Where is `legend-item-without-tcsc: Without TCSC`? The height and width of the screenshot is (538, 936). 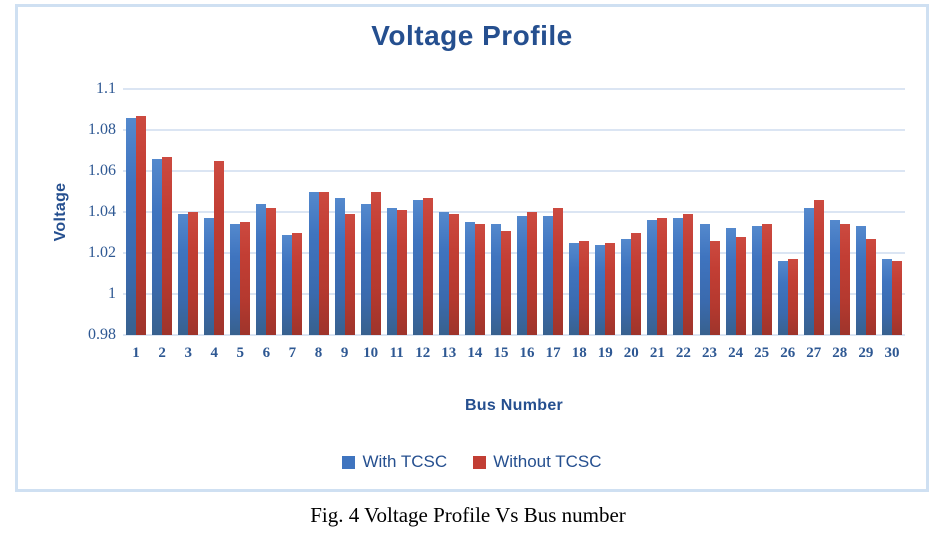 legend-item-without-tcsc: Without TCSC is located at coordinates (537, 462).